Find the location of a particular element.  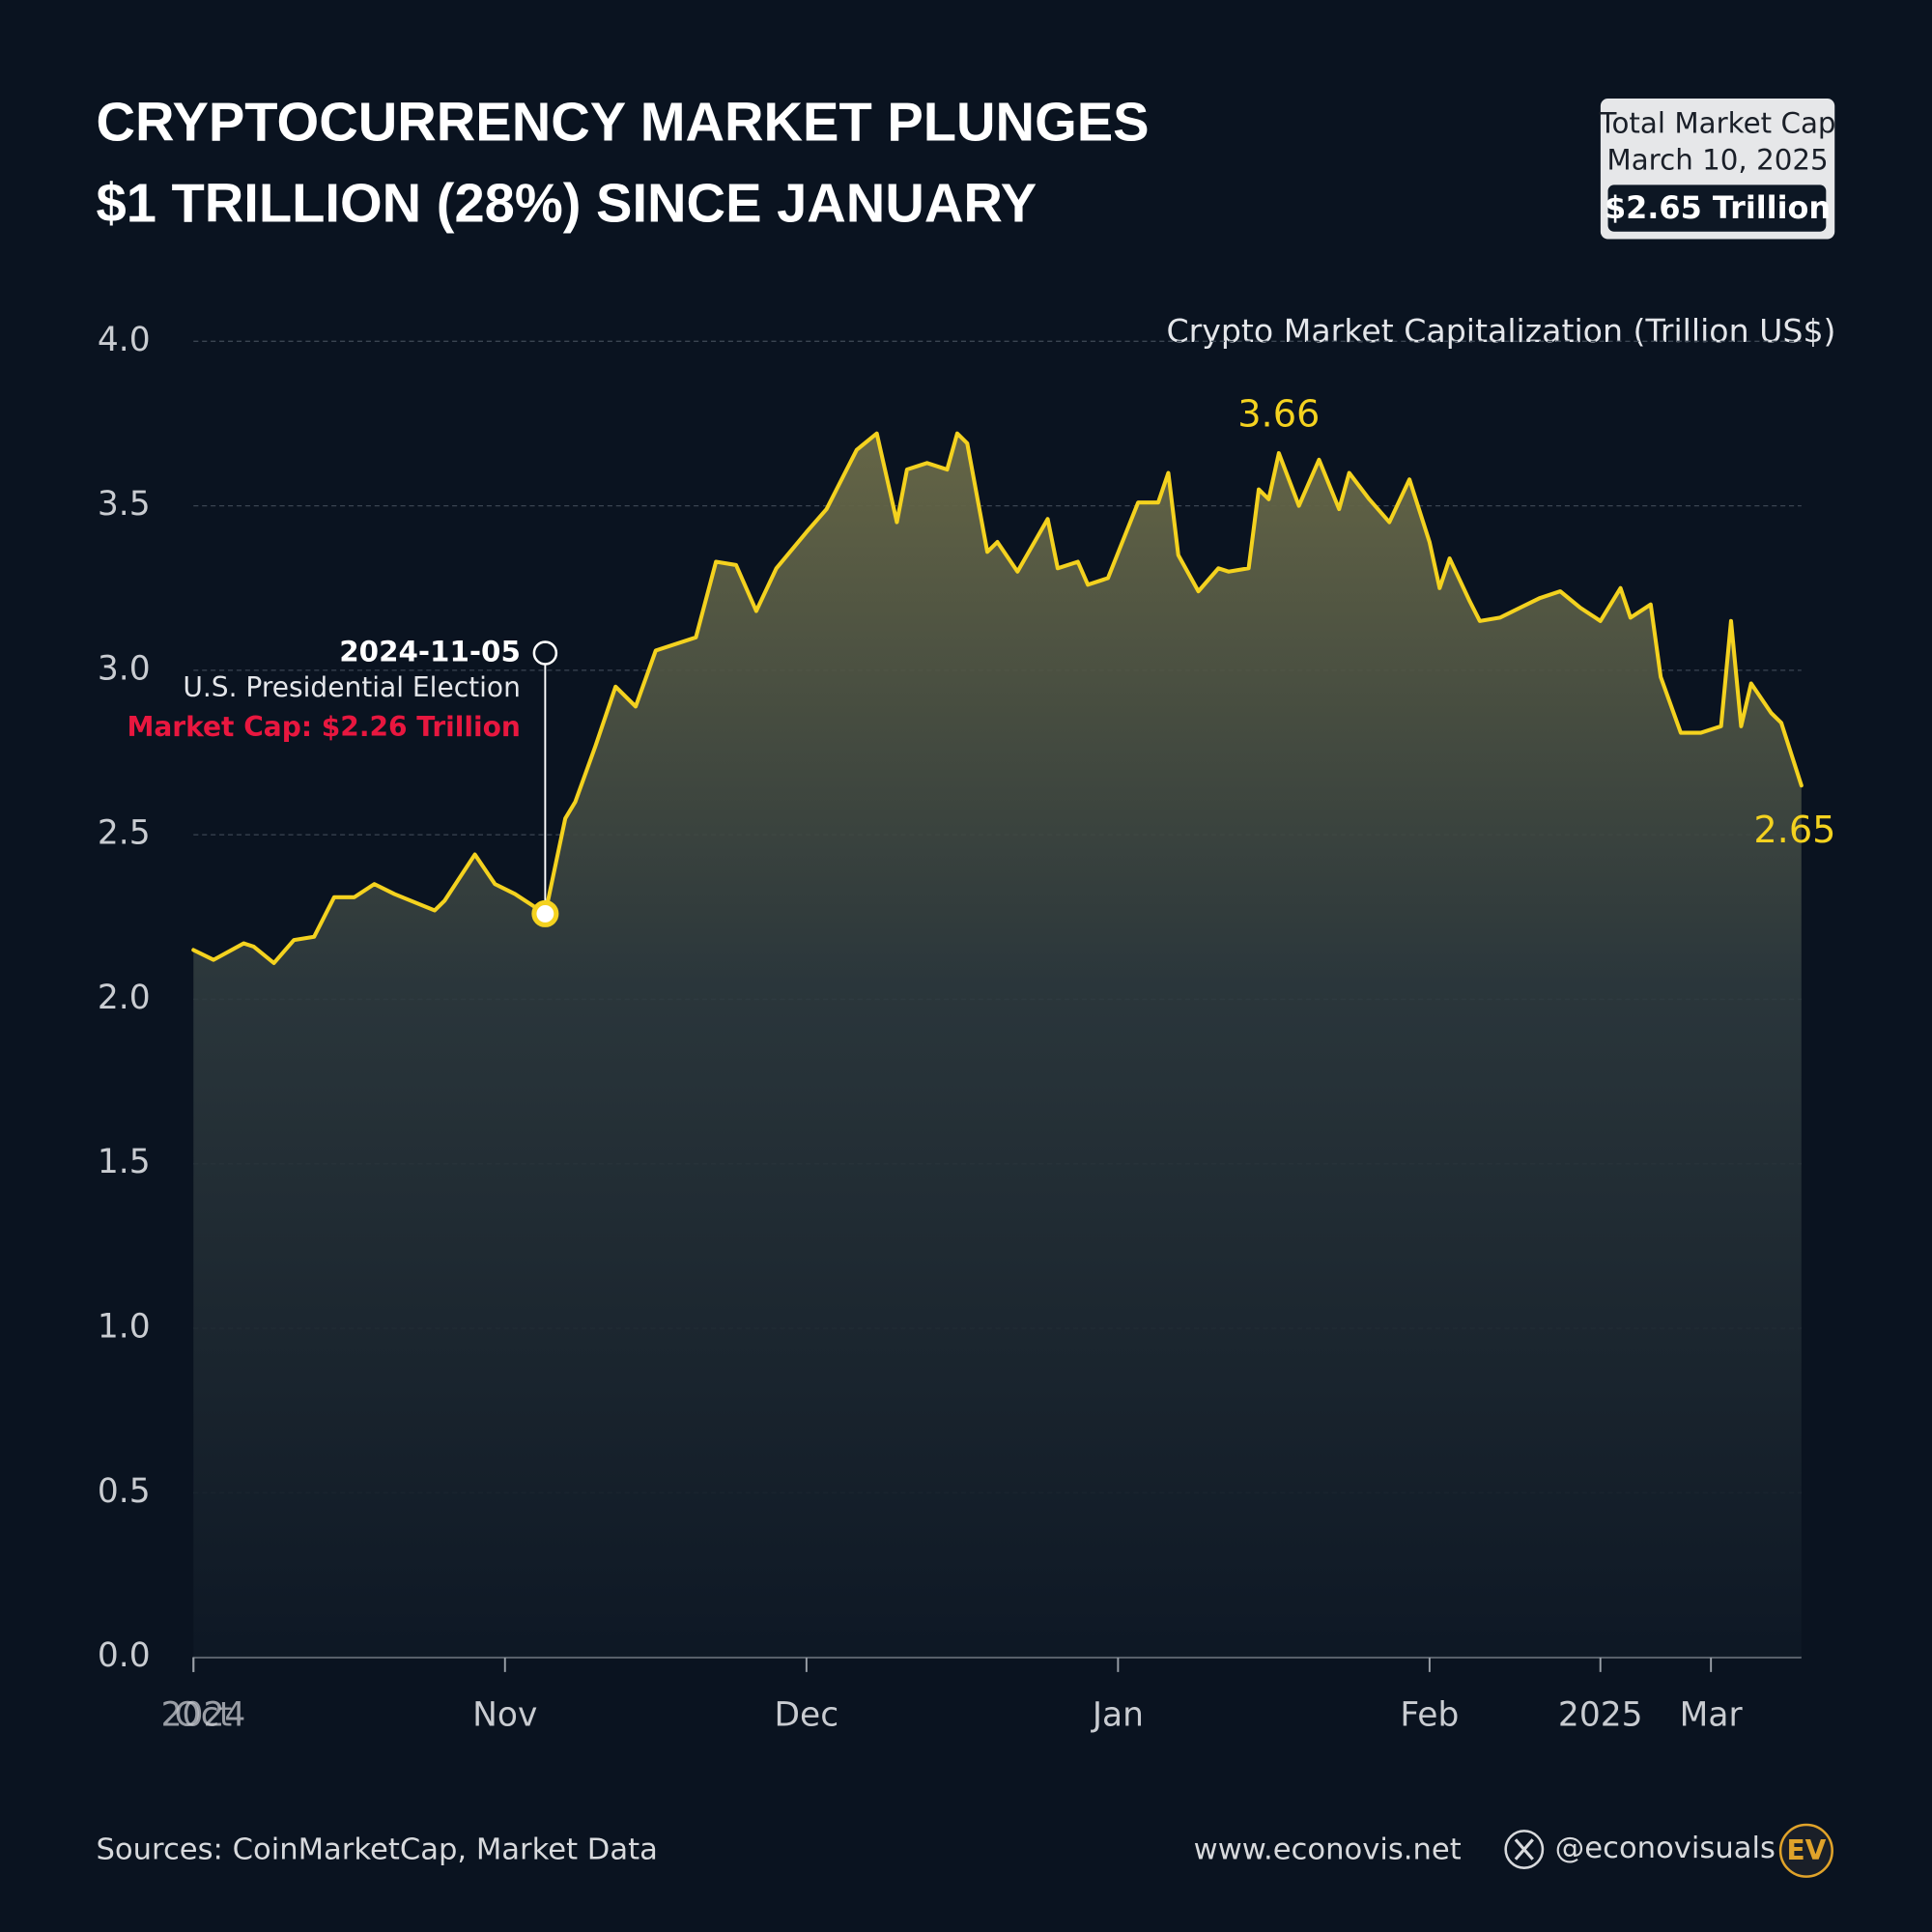

x-tick-label: Feb is located at coordinates (1429, 1714).